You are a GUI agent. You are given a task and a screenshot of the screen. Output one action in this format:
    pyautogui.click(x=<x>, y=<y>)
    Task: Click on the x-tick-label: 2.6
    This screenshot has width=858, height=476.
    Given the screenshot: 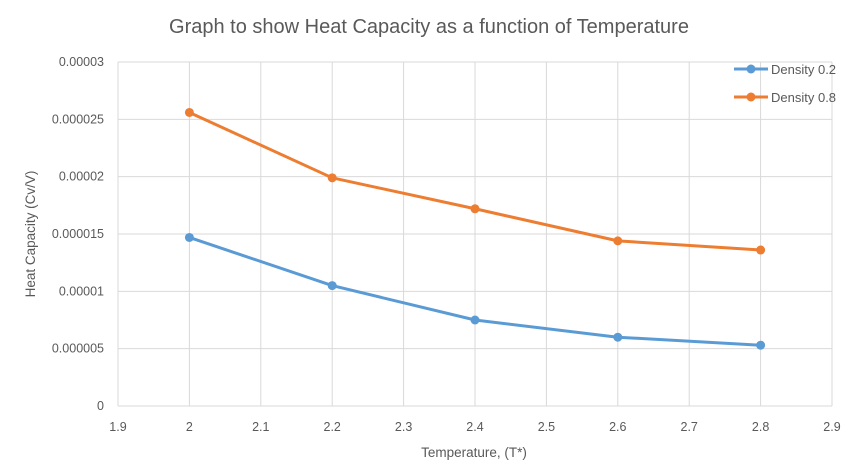 What is the action you would take?
    pyautogui.click(x=617, y=427)
    